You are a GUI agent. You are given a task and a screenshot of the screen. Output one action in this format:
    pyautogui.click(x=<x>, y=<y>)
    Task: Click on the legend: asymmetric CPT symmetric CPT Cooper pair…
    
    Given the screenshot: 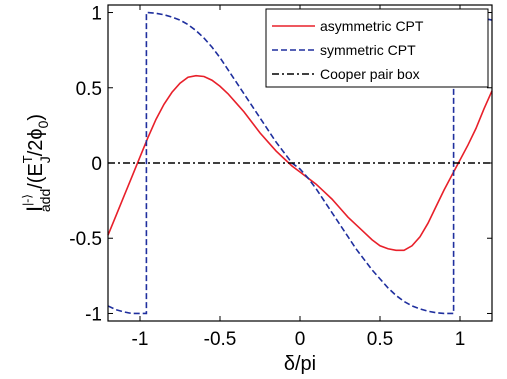 What is the action you would take?
    pyautogui.click(x=377, y=48)
    